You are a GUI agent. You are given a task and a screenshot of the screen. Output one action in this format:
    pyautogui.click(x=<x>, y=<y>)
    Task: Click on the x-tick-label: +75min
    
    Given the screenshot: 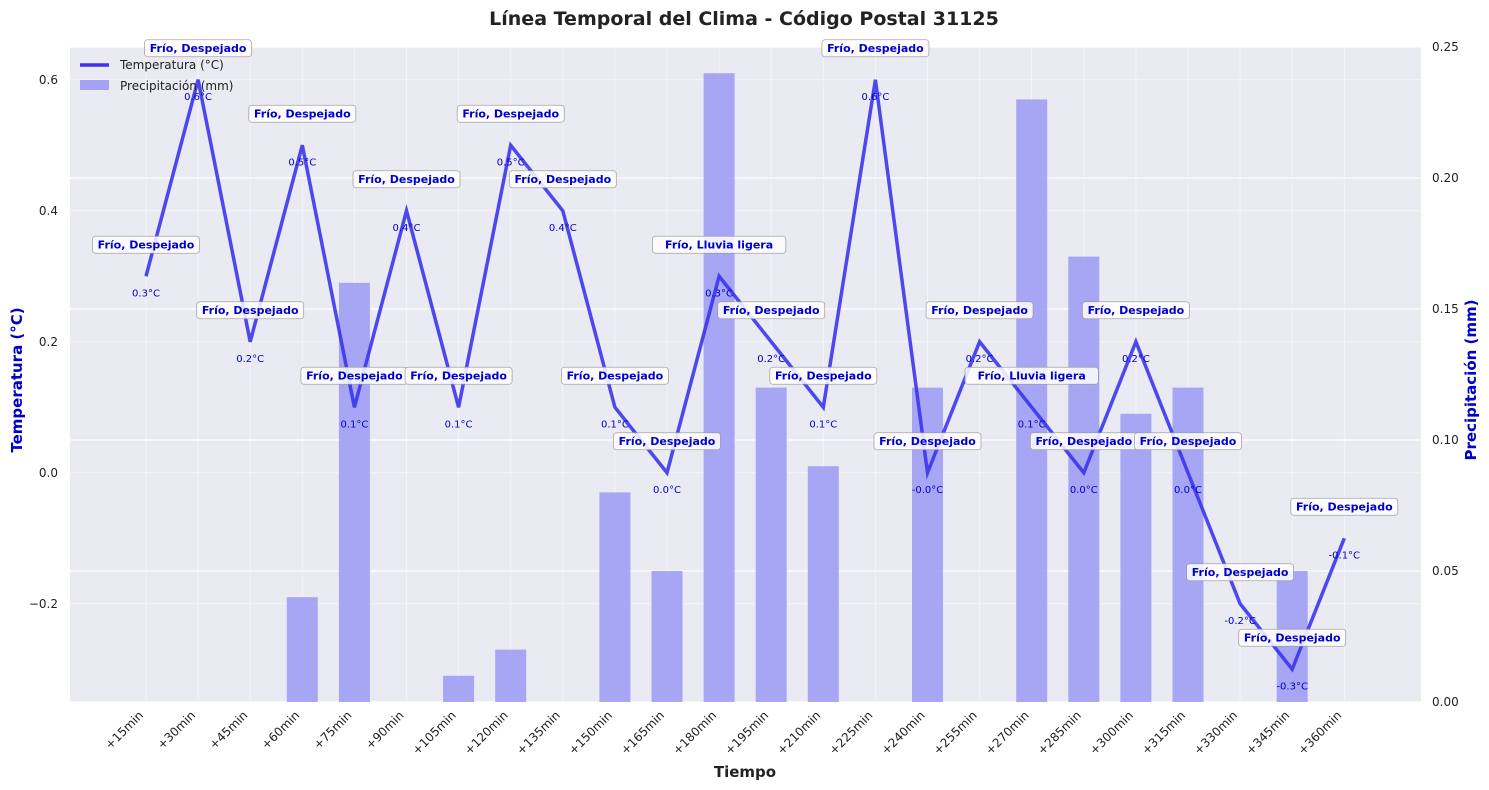 What is the action you would take?
    pyautogui.click(x=333, y=730)
    